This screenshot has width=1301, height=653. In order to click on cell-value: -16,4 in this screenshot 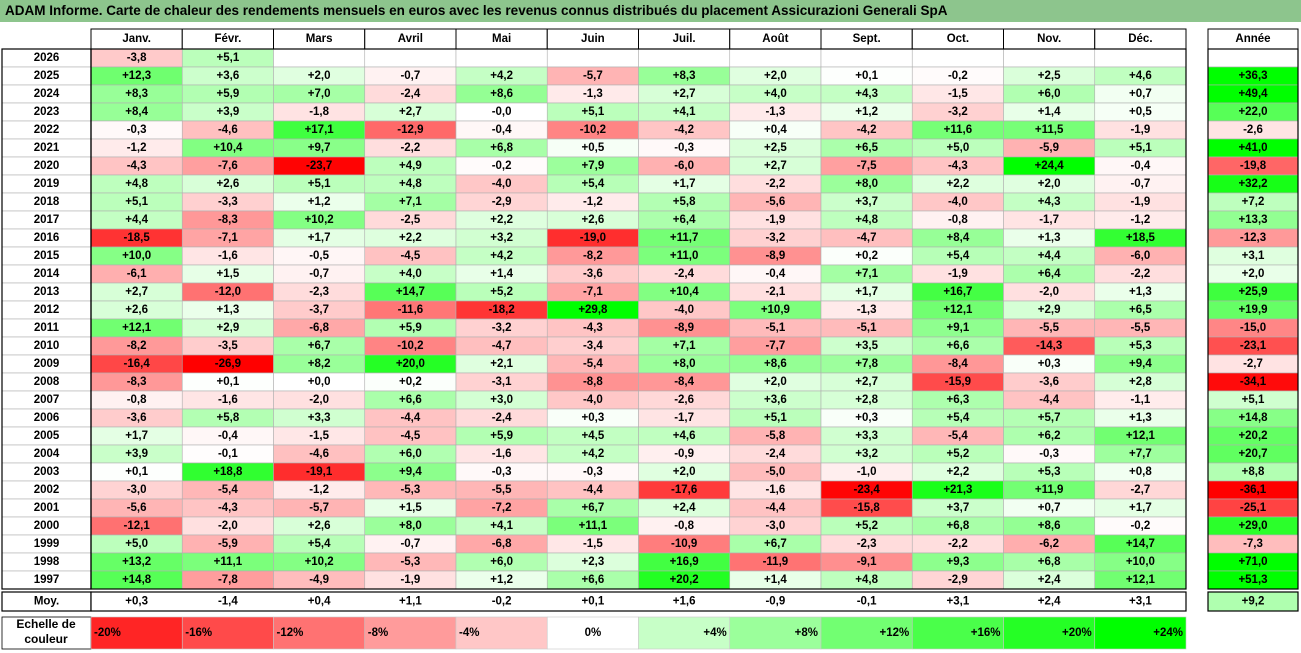, I will do `click(137, 364)`.